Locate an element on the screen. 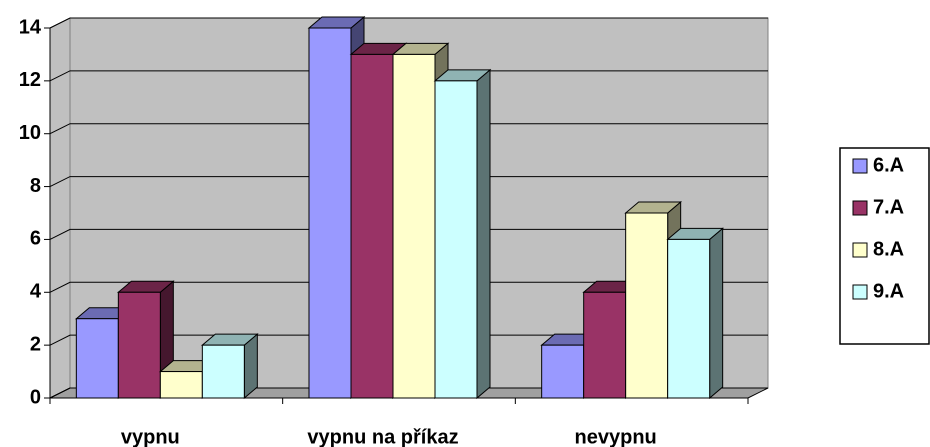 This screenshot has height=447, width=930. y-tick-label: 2 is located at coordinates (35, 344).